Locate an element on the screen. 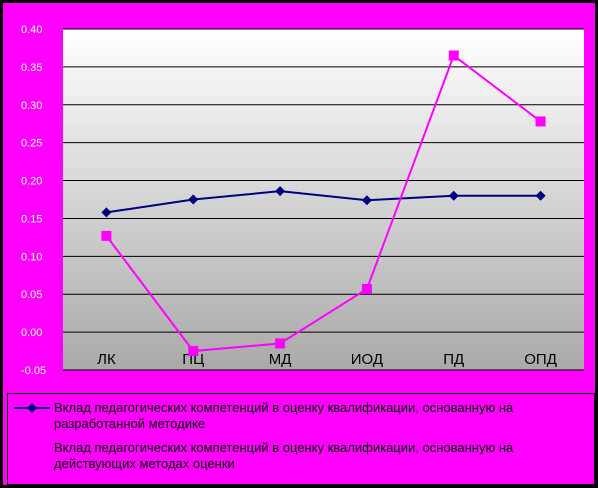 Image resolution: width=598 pixels, height=488 pixels. y-tick-label: 0.05 is located at coordinates (31, 295).